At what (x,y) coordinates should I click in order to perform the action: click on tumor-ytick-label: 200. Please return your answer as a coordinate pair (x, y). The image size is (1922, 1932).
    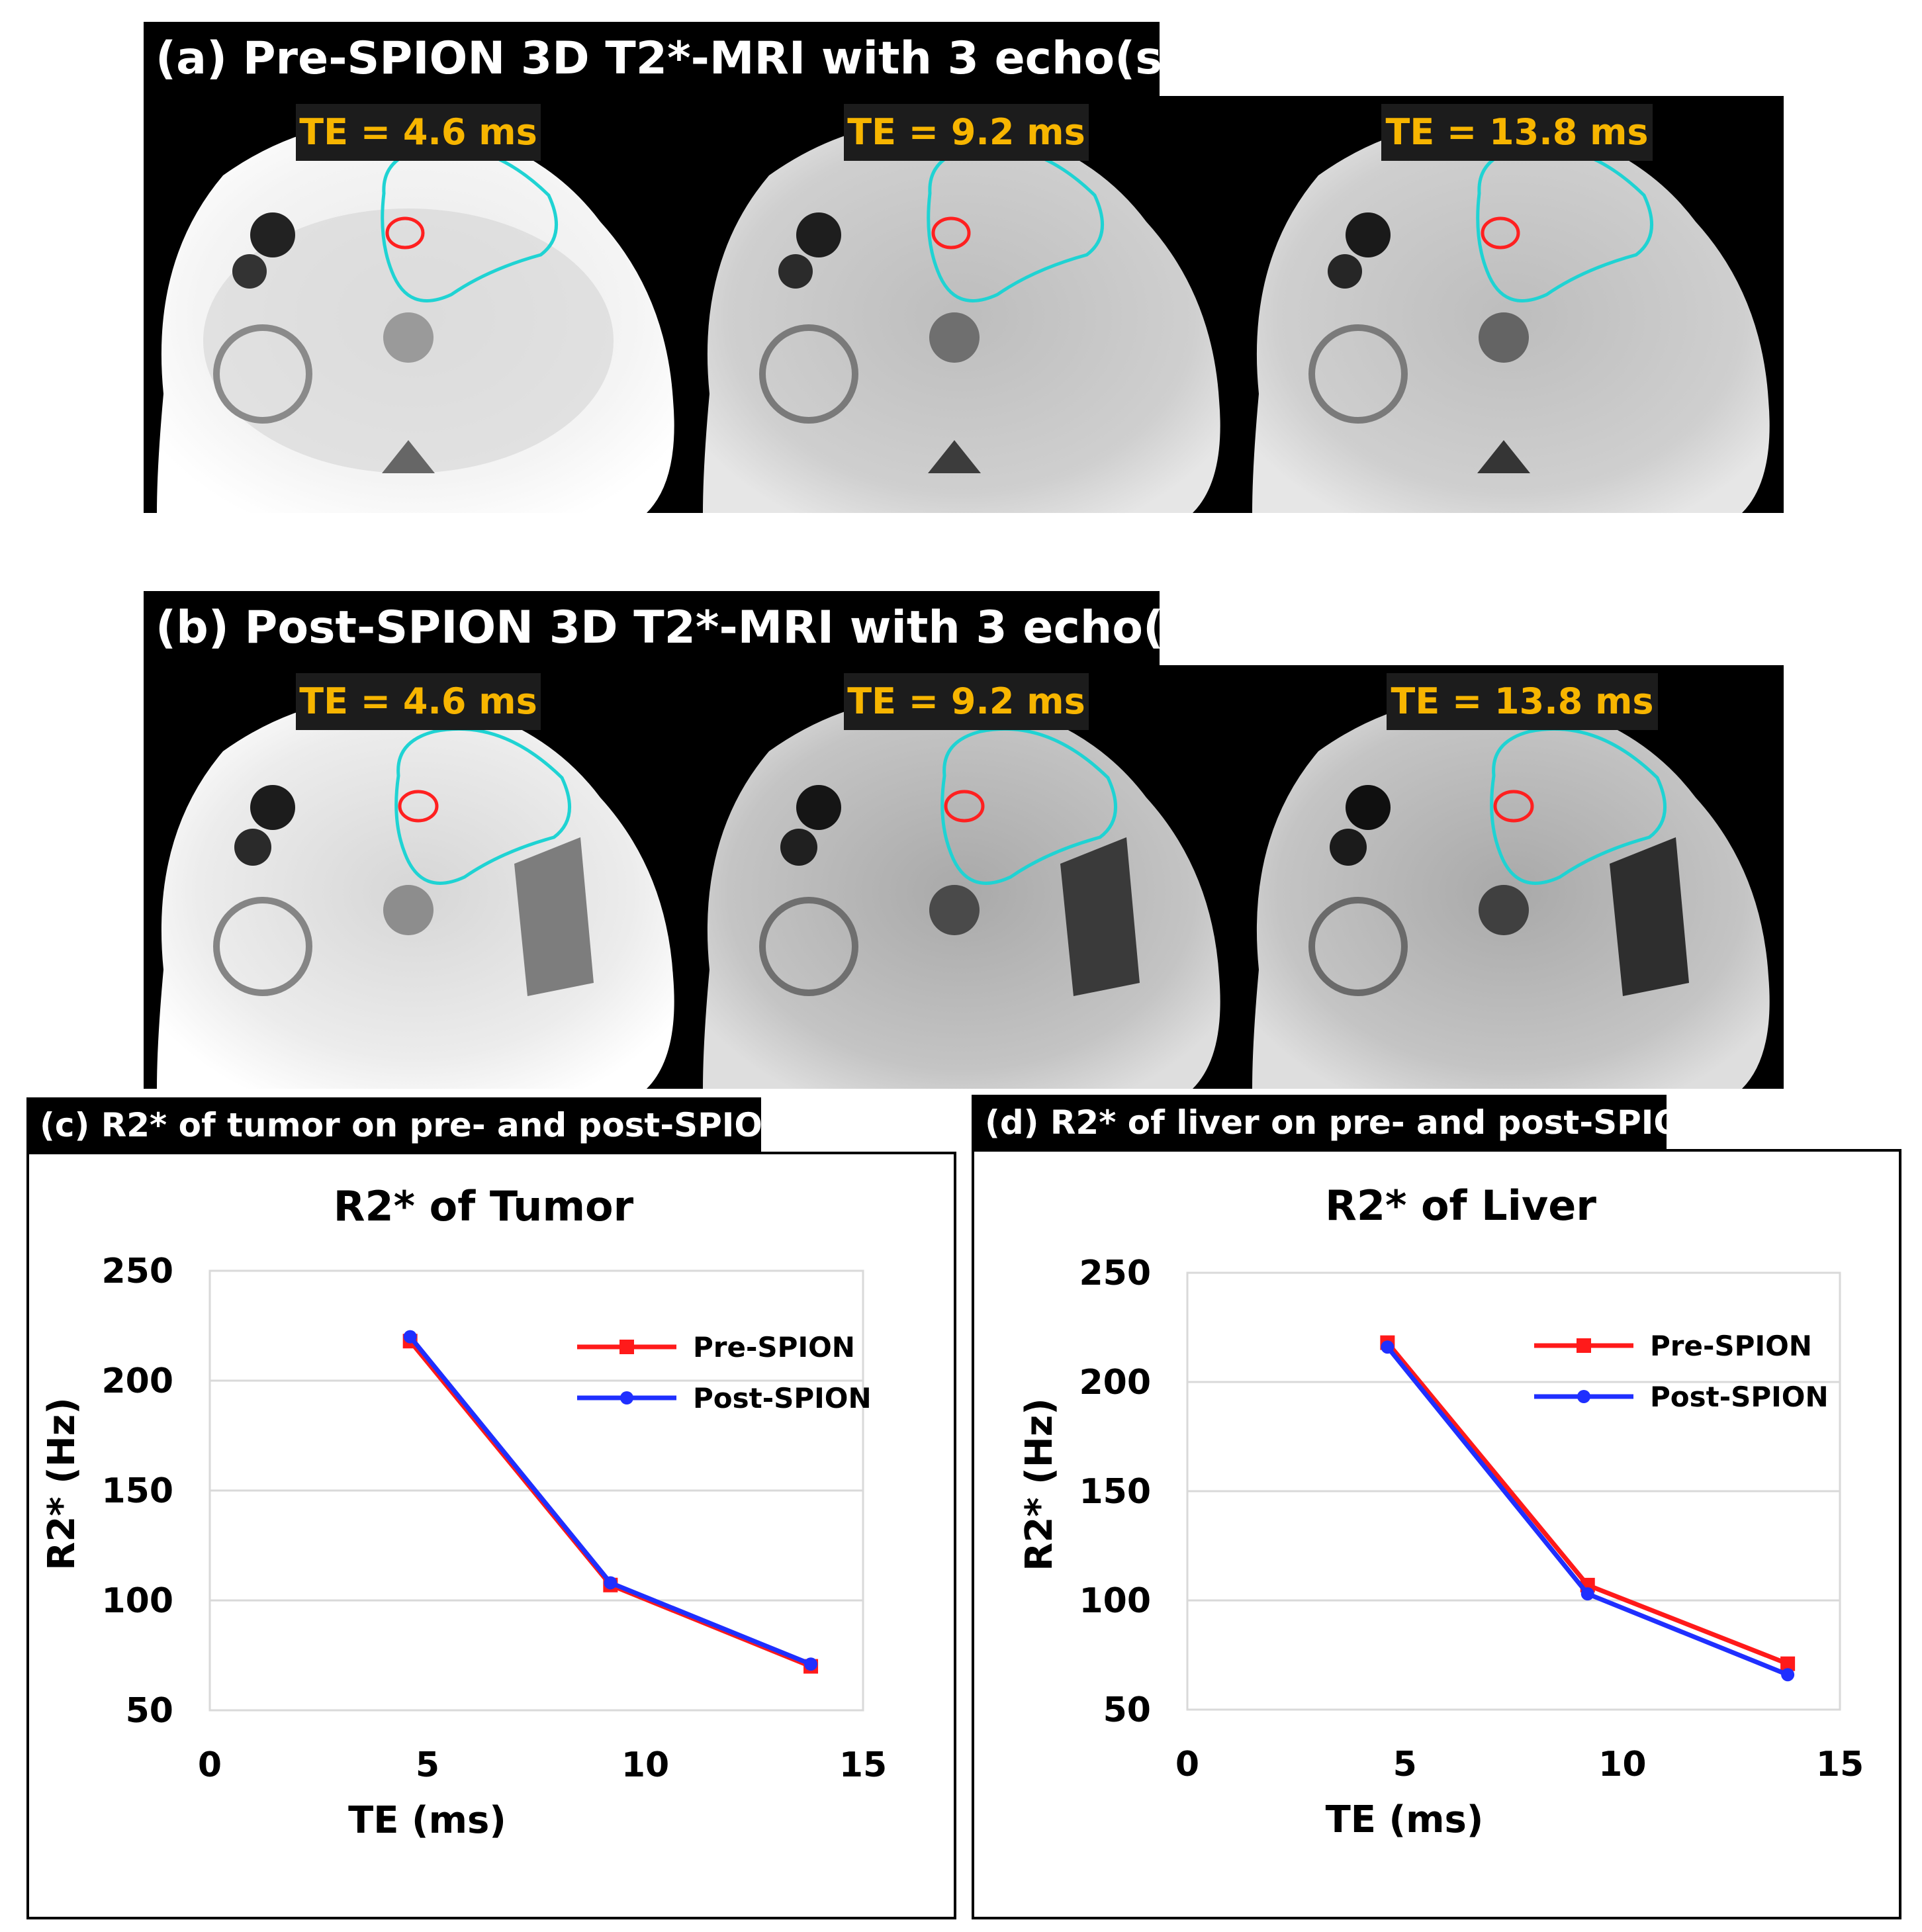
    Looking at the image, I should click on (137, 1381).